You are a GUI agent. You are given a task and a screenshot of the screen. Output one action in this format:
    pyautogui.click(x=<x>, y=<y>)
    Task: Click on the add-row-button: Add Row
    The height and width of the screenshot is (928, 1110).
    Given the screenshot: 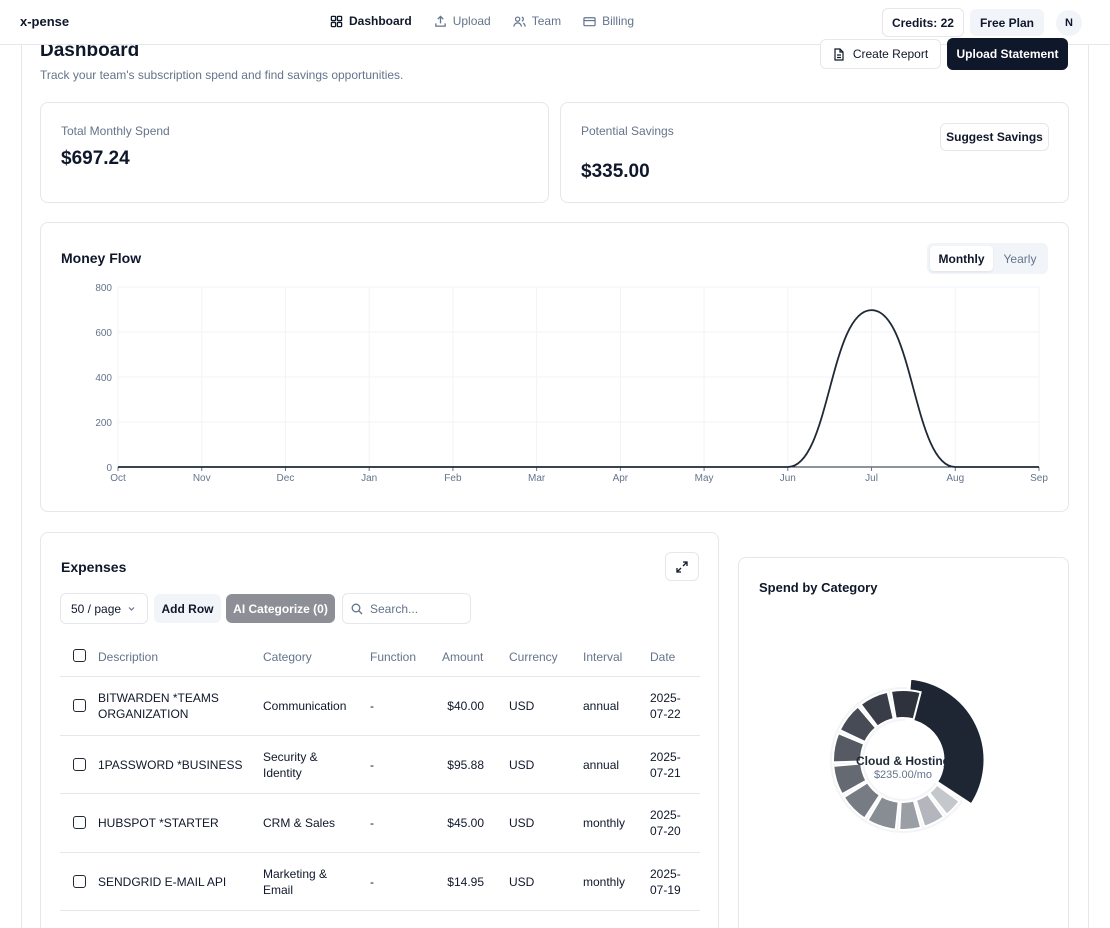 What is the action you would take?
    pyautogui.click(x=187, y=608)
    